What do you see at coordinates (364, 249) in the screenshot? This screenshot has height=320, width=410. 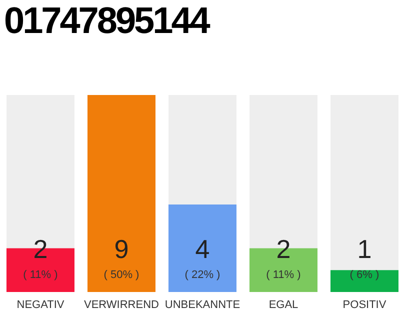 I see `data-label: 1` at bounding box center [364, 249].